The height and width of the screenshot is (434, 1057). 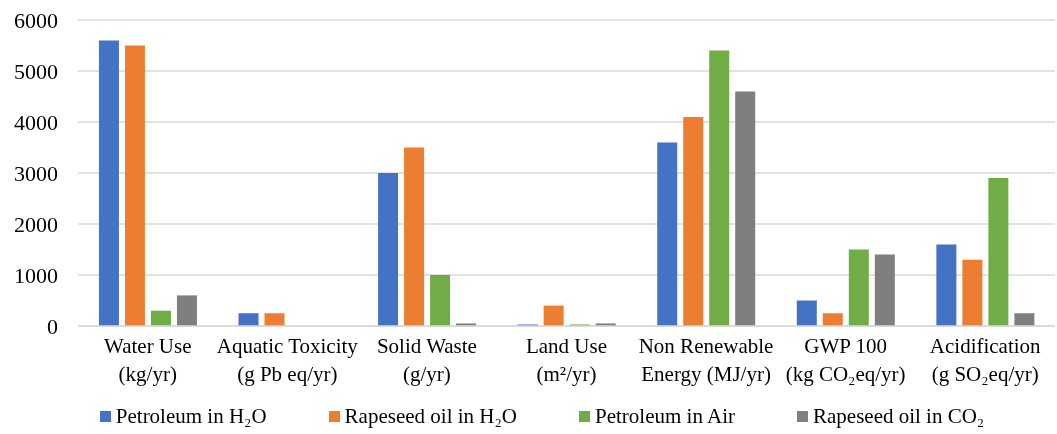 I want to click on legend-label: Rapeseed oil in CO₂, so click(x=898, y=416).